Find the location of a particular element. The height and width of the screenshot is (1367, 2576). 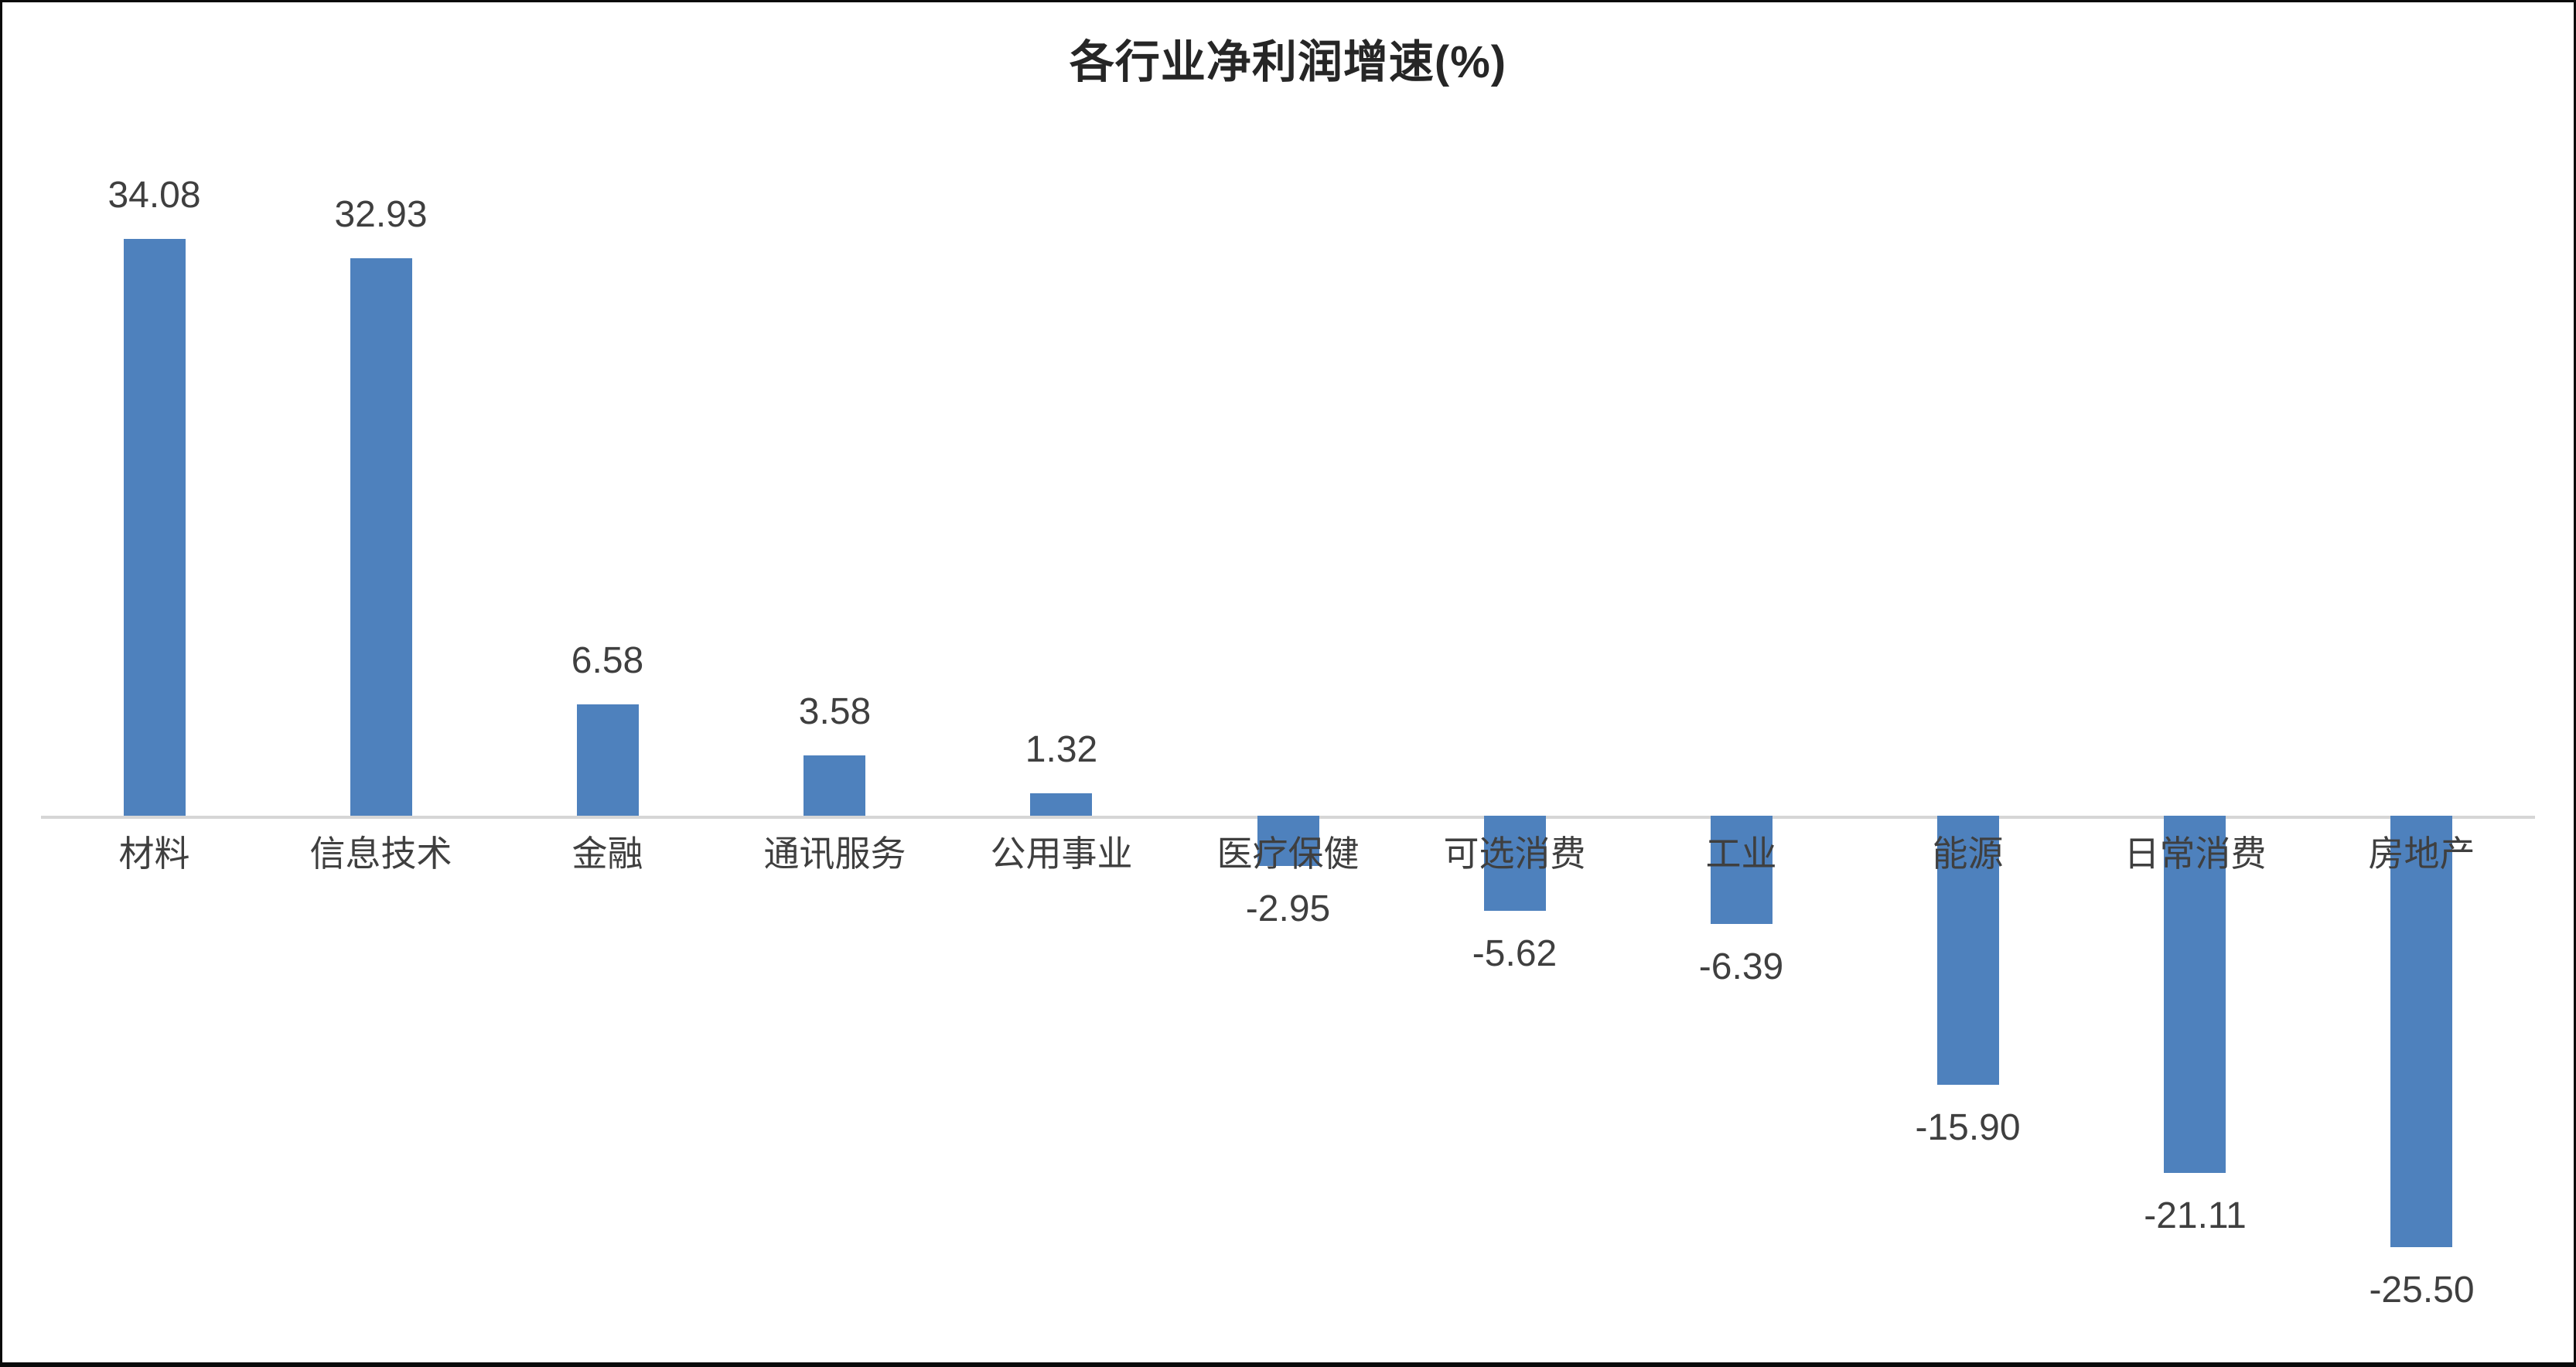

value-label-房地产: -25.50 is located at coordinates (2422, 1290).